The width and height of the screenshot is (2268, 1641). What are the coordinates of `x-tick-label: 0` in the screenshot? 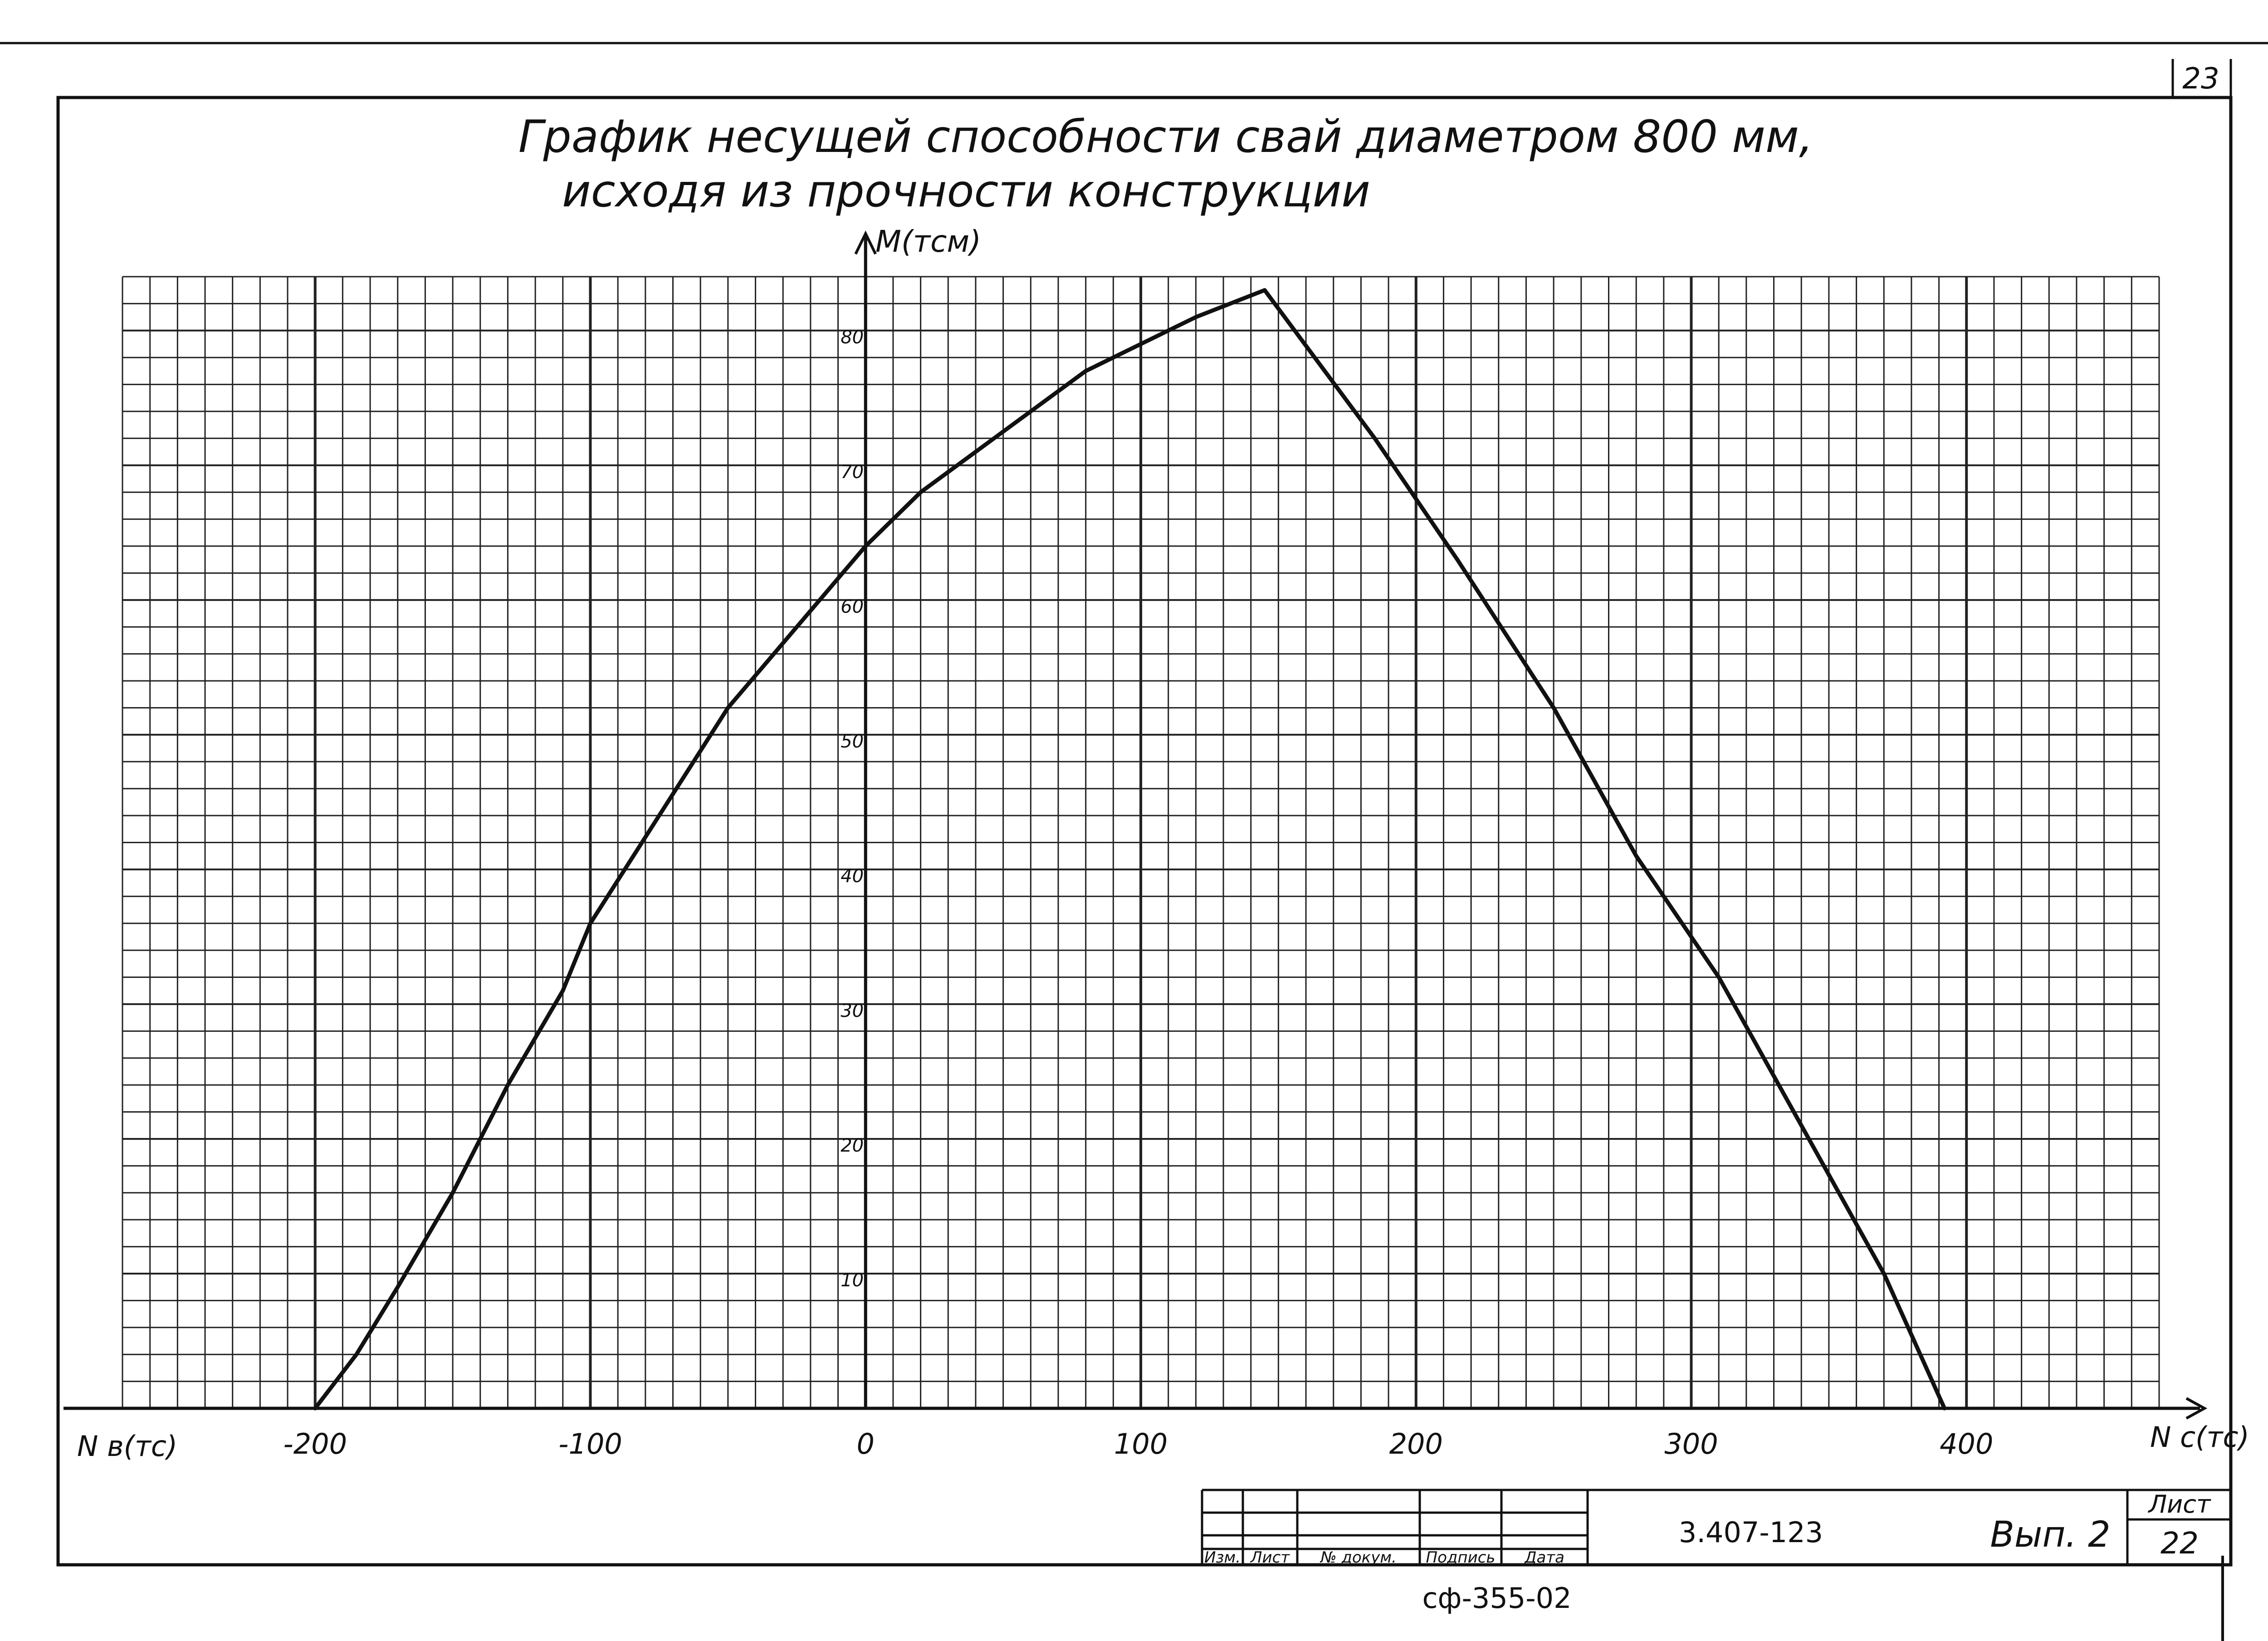 It's located at (866, 1443).